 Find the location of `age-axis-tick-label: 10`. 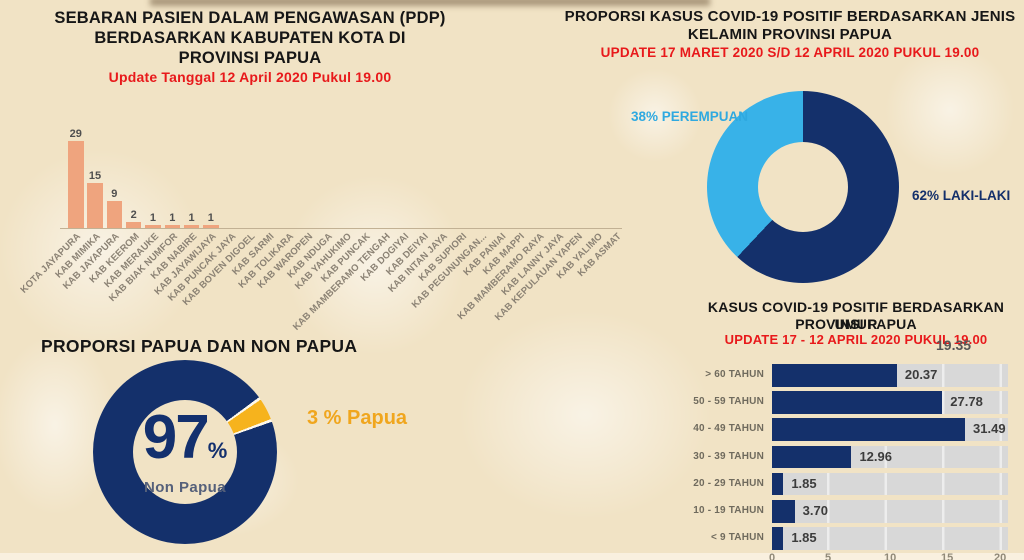

age-axis-tick-label: 10 is located at coordinates (890, 556).